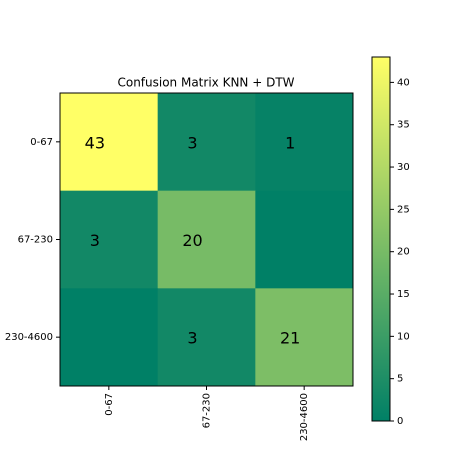  I want to click on y-tick-label: 0-67, so click(41, 142).